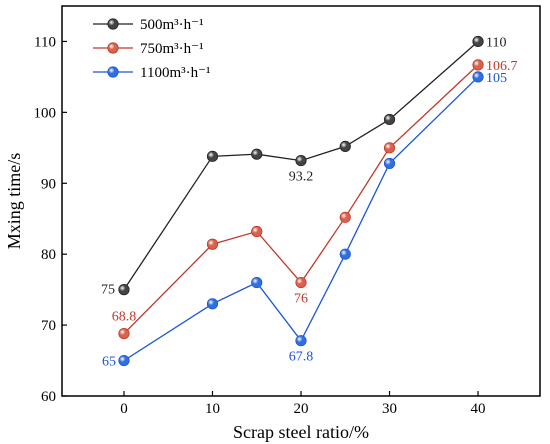  What do you see at coordinates (301, 409) in the screenshot?
I see `x-tick-label: 20` at bounding box center [301, 409].